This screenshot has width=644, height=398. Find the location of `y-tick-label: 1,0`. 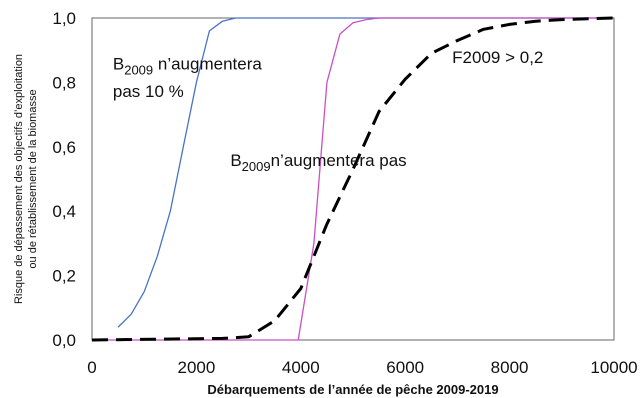

y-tick-label: 1,0 is located at coordinates (64, 18).